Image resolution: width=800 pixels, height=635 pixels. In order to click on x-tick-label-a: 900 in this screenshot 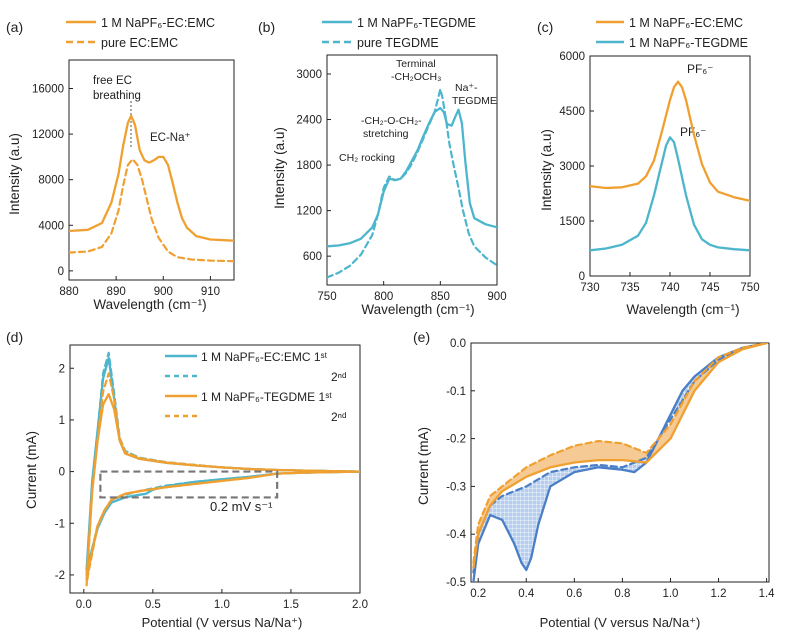, I will do `click(163, 292)`.